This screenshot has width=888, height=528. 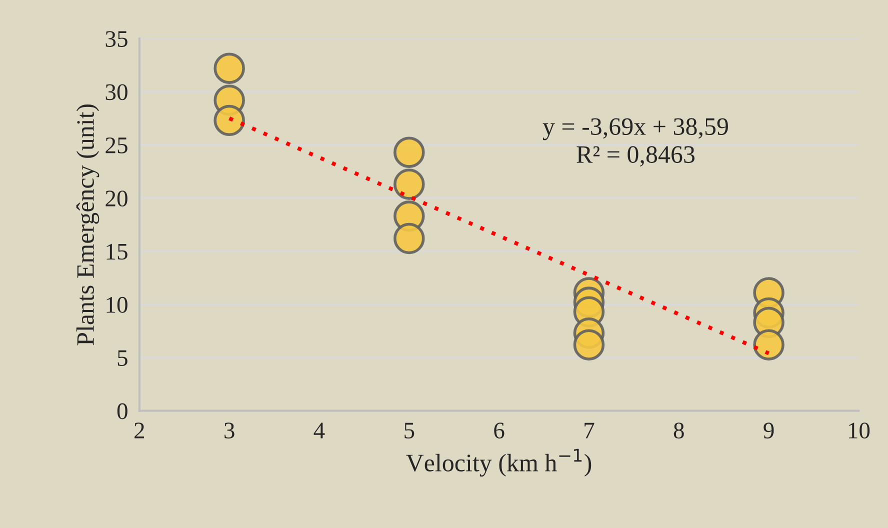 What do you see at coordinates (88, 225) in the screenshot?
I see `y-axis-title: Plants Emergêncy (unit)` at bounding box center [88, 225].